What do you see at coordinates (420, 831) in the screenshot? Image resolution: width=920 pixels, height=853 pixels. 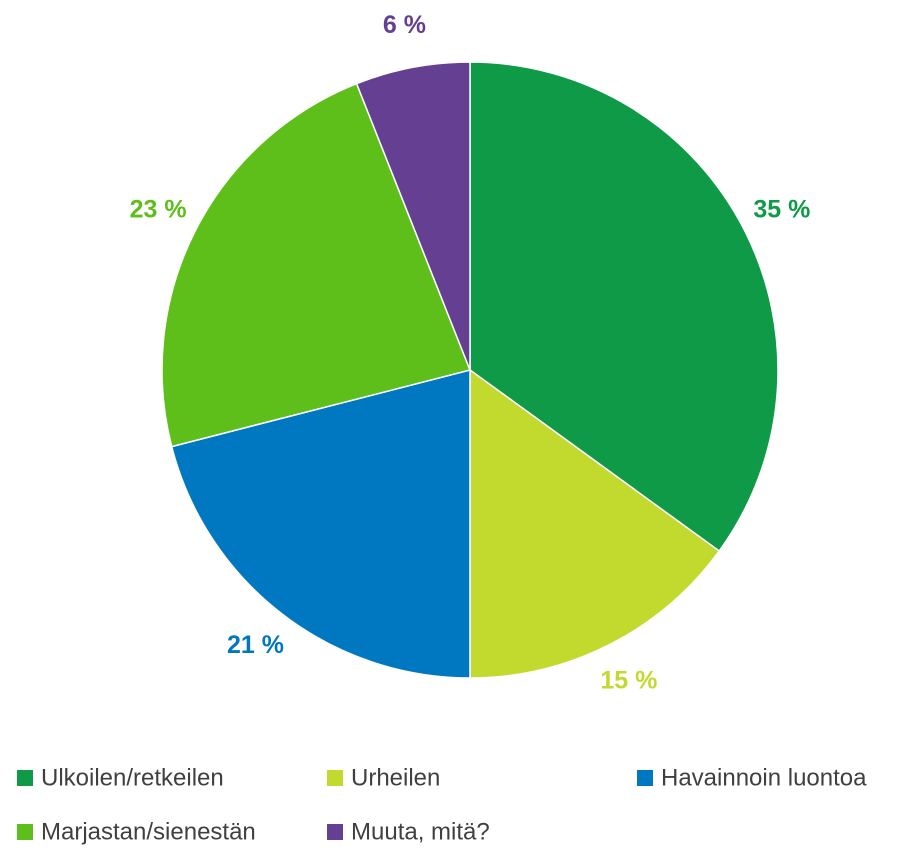 I see `legend-label: Muuta, mitä?` at bounding box center [420, 831].